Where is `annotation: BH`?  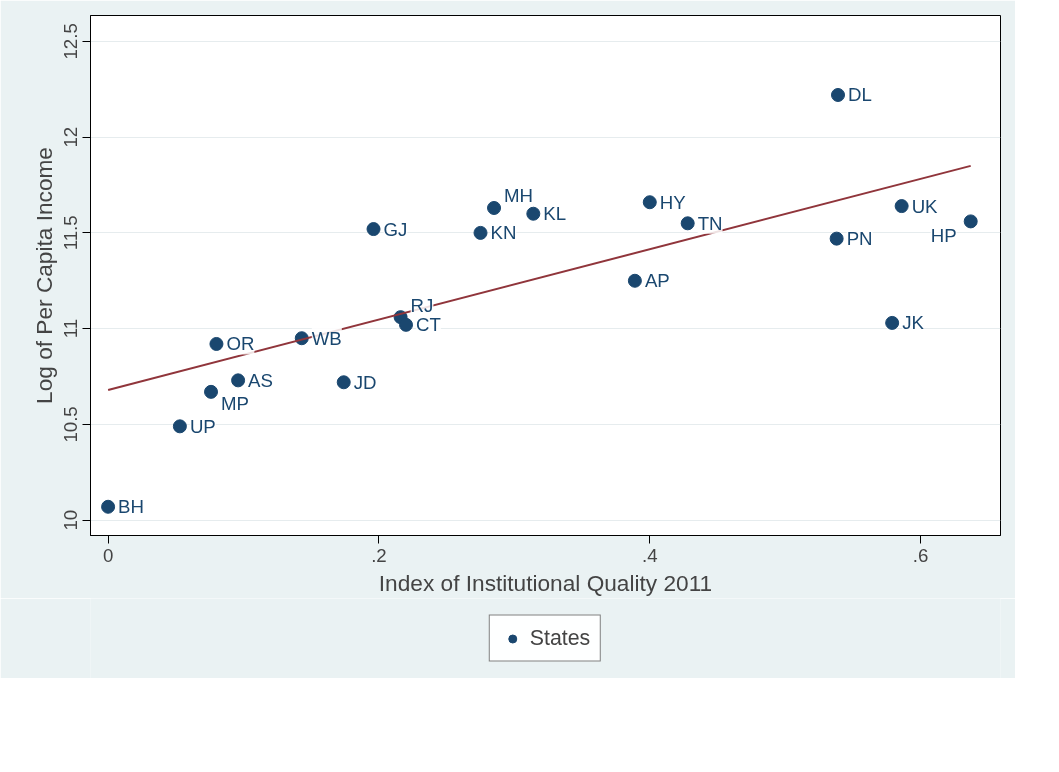 annotation: BH is located at coordinates (131, 507).